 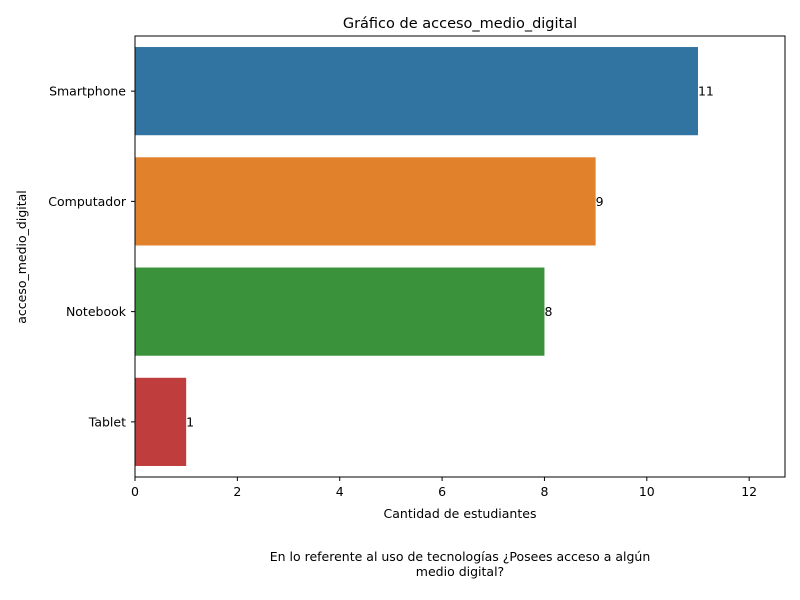 I want to click on bar-computador, so click(x=365, y=201).